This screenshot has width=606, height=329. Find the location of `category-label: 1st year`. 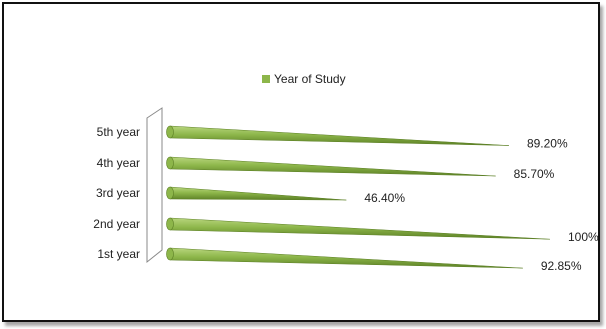

category-label: 1st year is located at coordinates (118, 254).